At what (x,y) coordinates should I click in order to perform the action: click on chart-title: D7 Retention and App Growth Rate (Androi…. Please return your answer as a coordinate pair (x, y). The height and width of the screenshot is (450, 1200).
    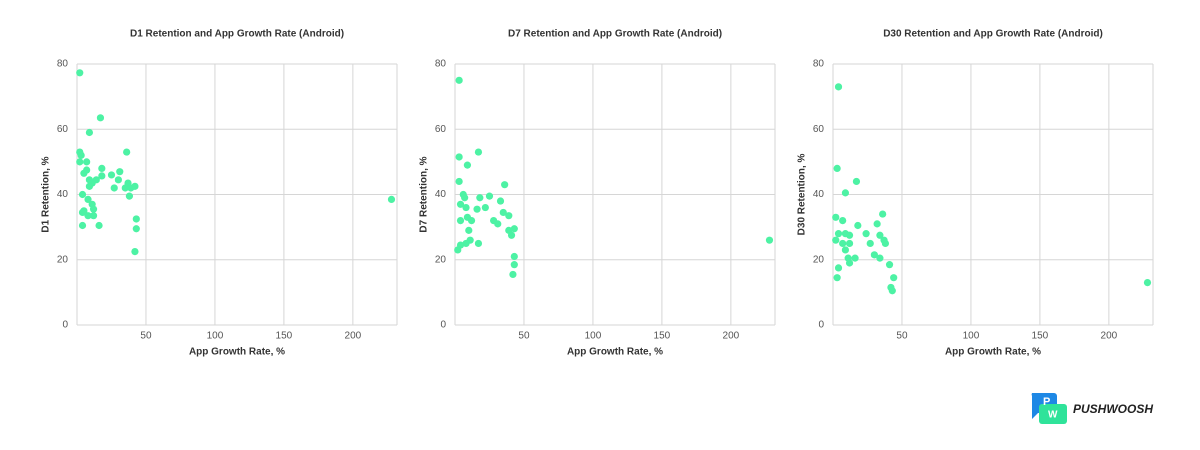
    Looking at the image, I should click on (615, 34).